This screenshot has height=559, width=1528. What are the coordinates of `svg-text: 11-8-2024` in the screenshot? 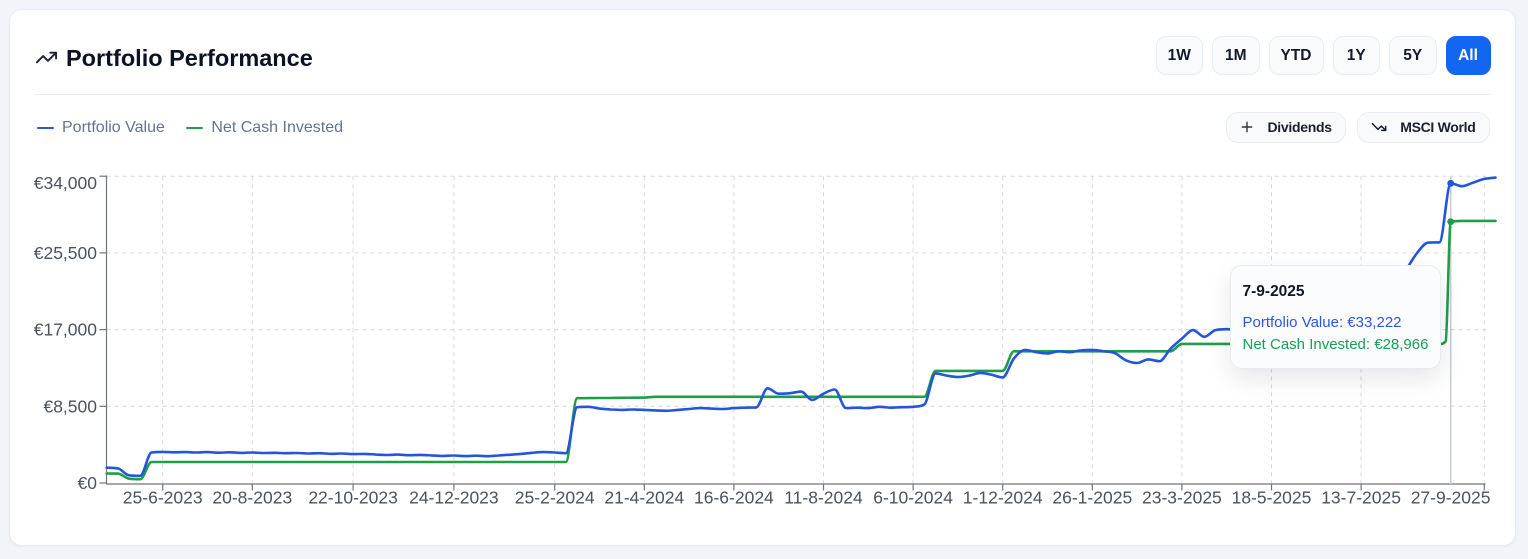 It's located at (823, 498).